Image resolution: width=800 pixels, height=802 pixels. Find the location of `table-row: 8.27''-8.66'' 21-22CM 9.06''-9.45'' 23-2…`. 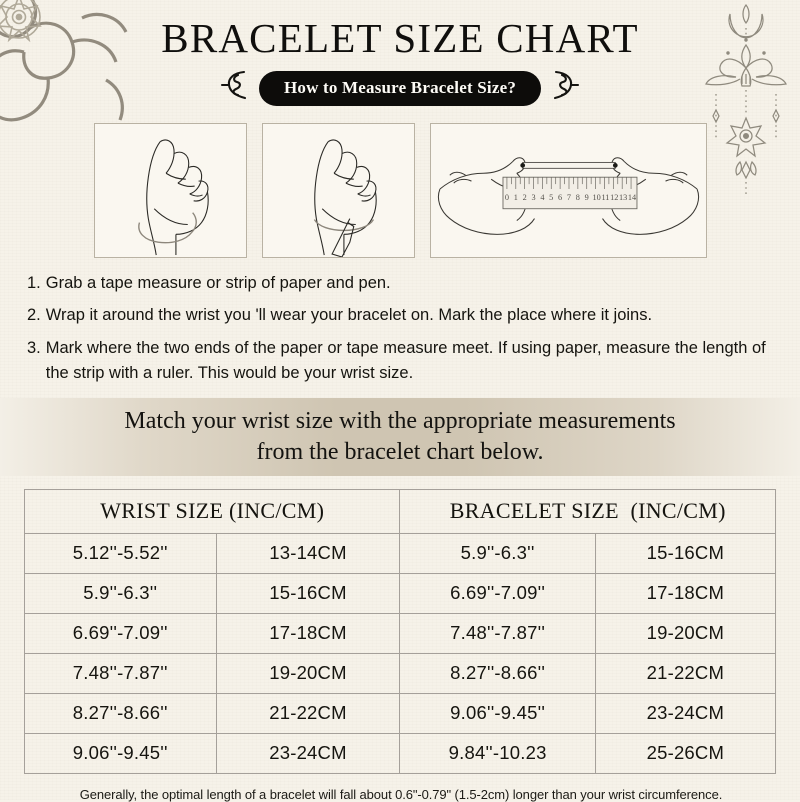

table-row: 8.27''-8.66'' 21-22CM 9.06''-9.45'' 23-2… is located at coordinates (400, 713).